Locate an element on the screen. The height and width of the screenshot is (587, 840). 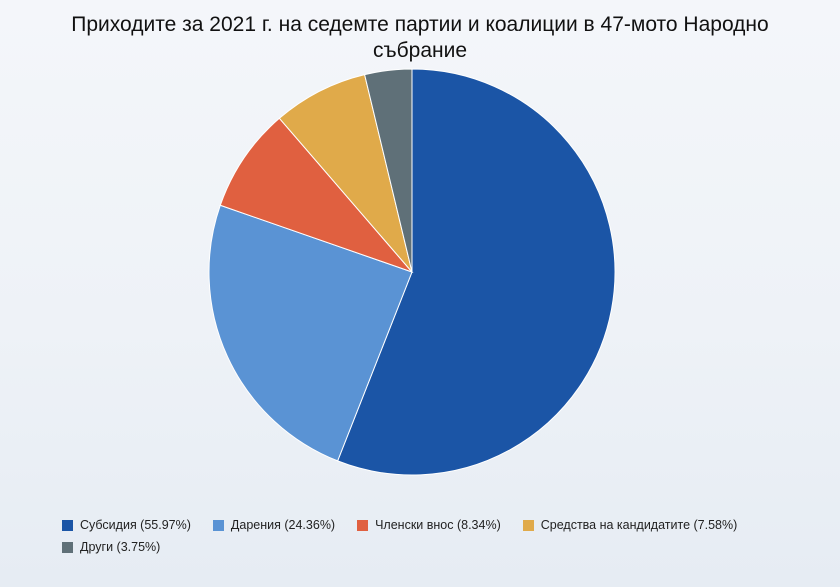
legend-item-candidates: Средства на кандидатите (7.58%) is located at coordinates (630, 525).